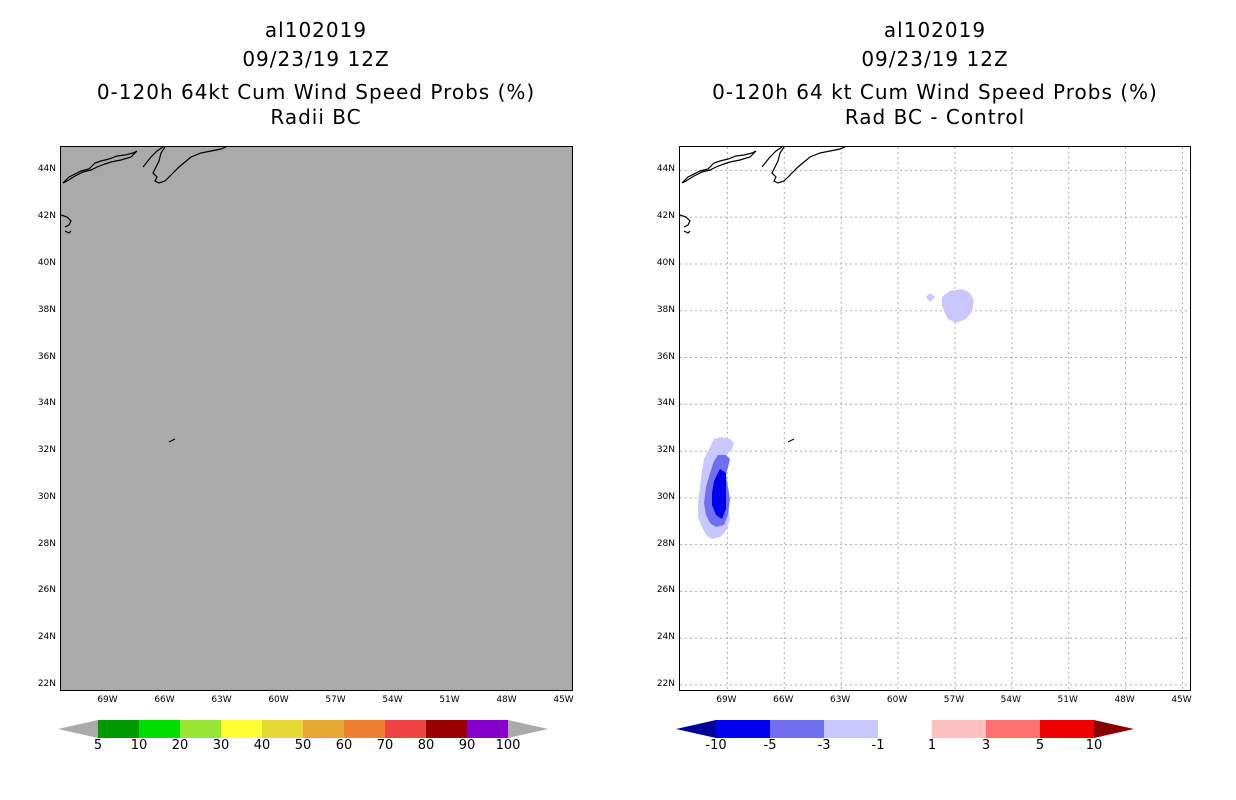 This screenshot has width=1236, height=800. I want to click on left-colorbar-label-2: 20, so click(180, 745).